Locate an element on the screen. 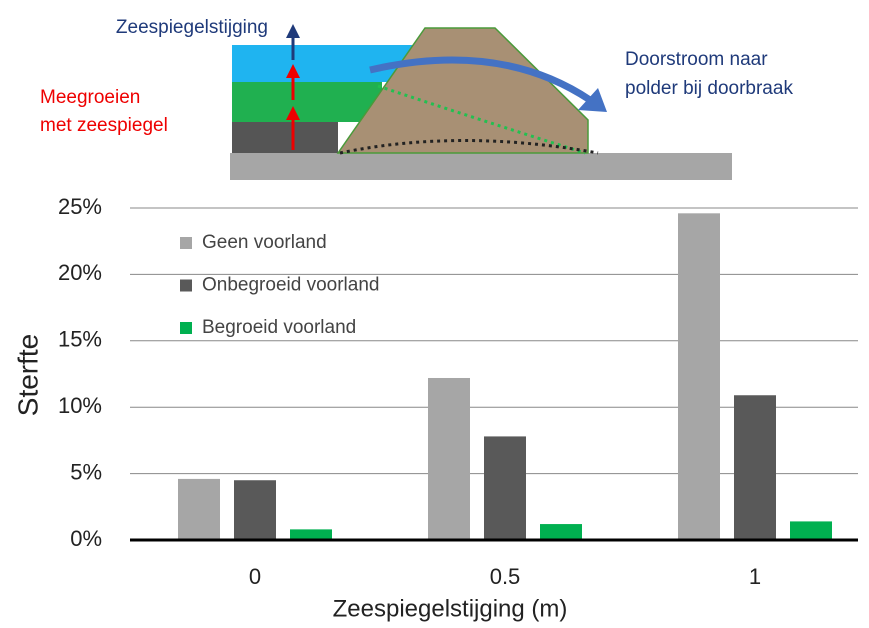 The image size is (869, 628). y-tick-label: 10% is located at coordinates (80, 405).